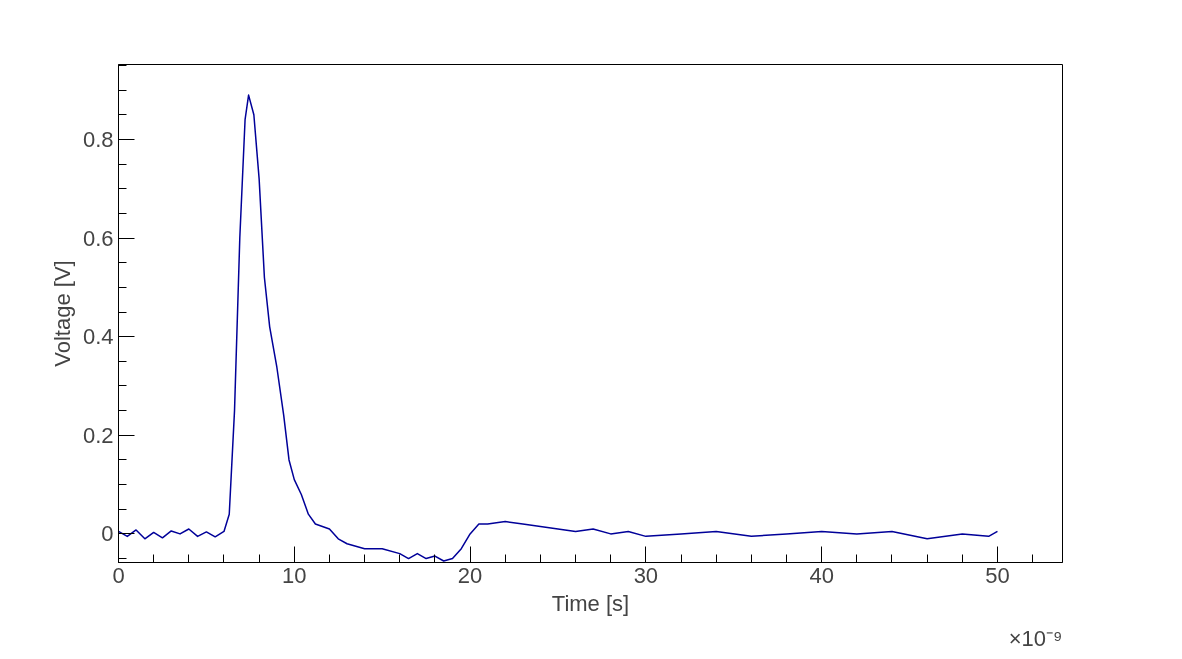 The image size is (1182, 659). What do you see at coordinates (821, 575) in the screenshot?
I see `x-tick-label: 40` at bounding box center [821, 575].